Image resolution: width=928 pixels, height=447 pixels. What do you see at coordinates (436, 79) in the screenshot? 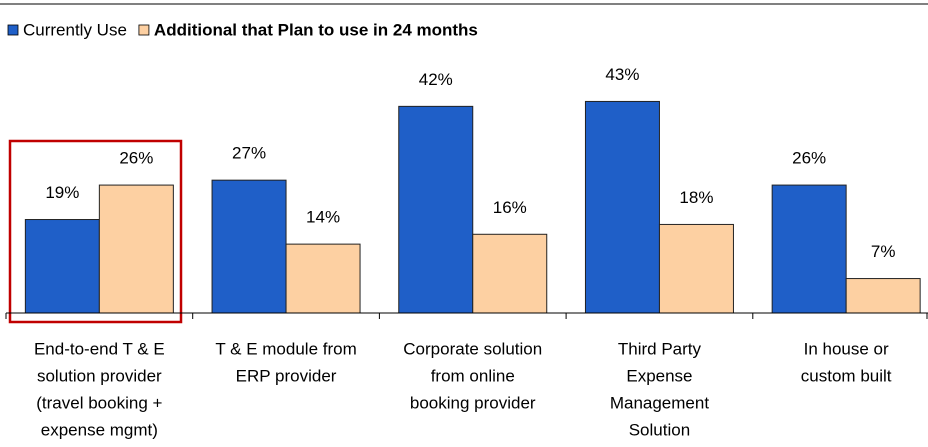
I see `value-label: 42%` at bounding box center [436, 79].